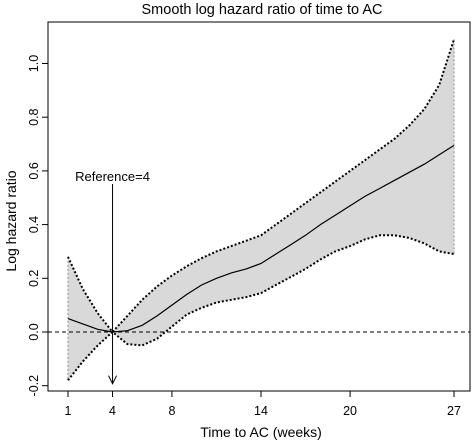 The height and width of the screenshot is (443, 472). Describe the element at coordinates (454, 411) in the screenshot. I see `x-tick-label: 27` at that location.